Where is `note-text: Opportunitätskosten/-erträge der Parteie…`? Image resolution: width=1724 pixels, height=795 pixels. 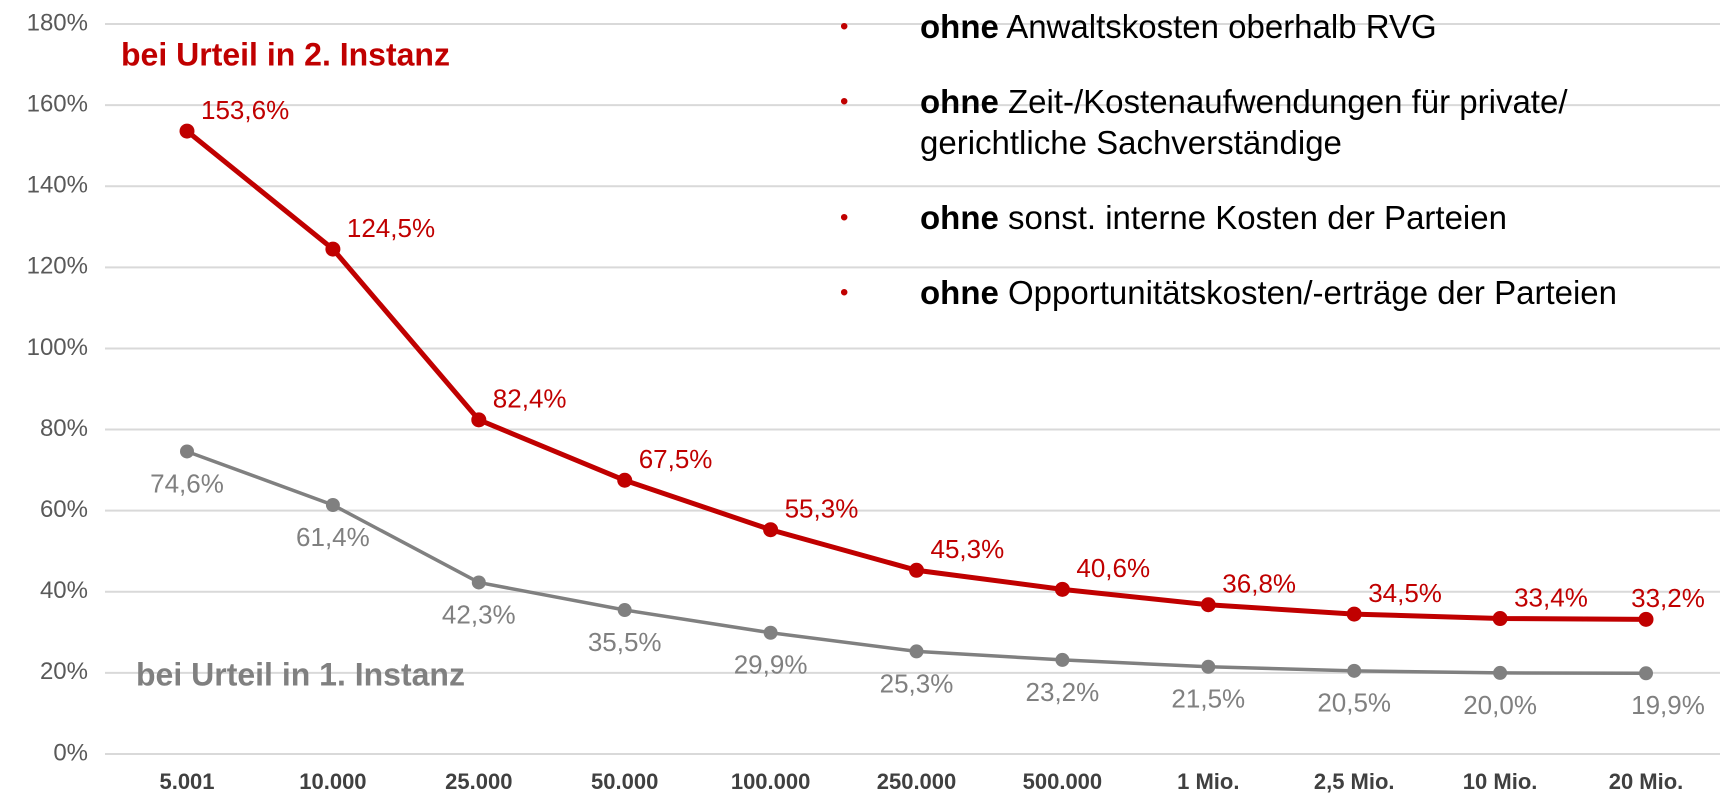 note-text: Opportunitätskosten/-erträge der Parteie… is located at coordinates (1313, 292).